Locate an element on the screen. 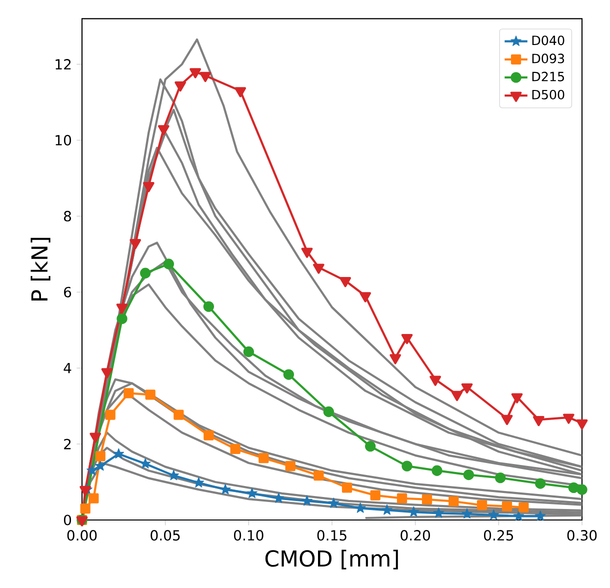 This screenshot has width=610, height=588. y-tick-label: 8 is located at coordinates (67, 216).